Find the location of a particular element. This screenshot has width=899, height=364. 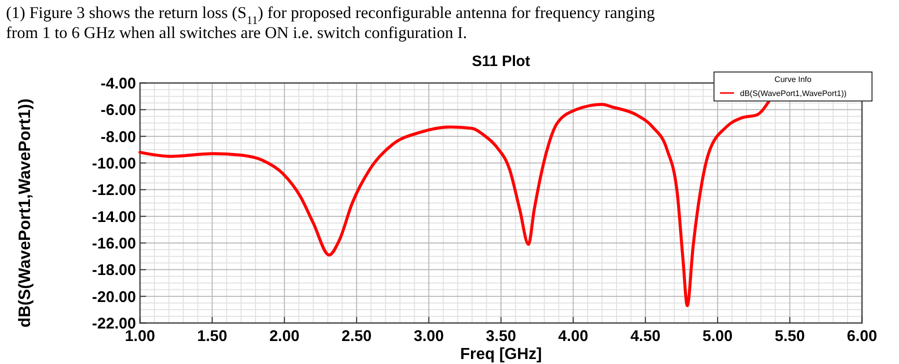

x-tick-label: 3.50 is located at coordinates (501, 336).